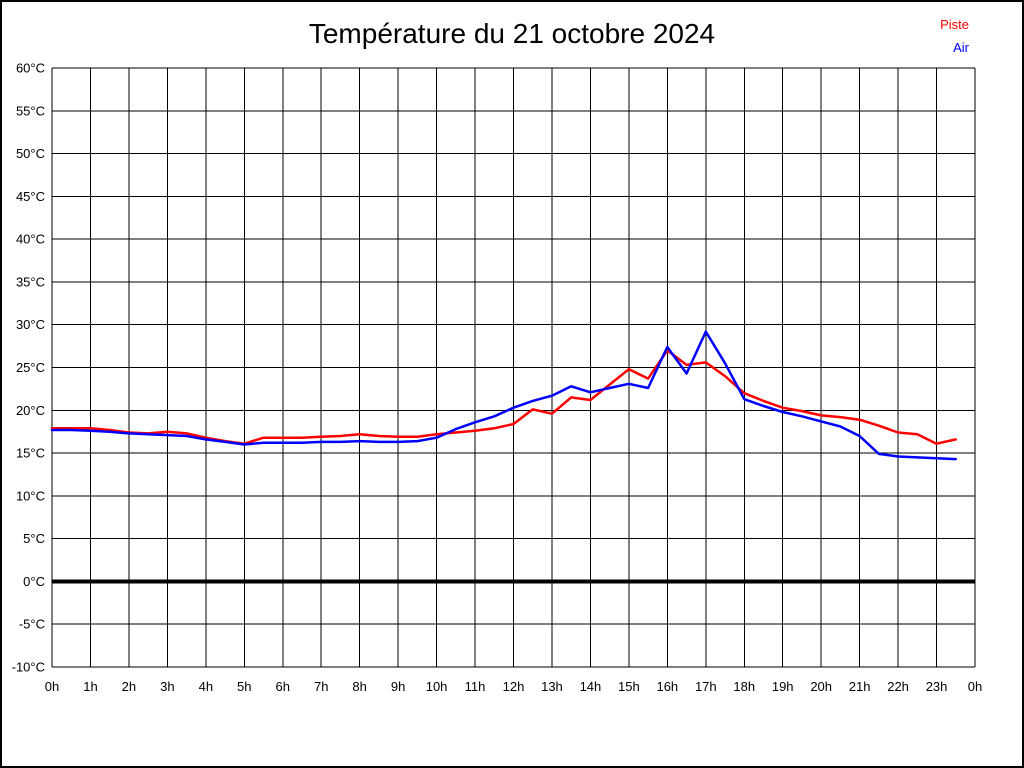 The width and height of the screenshot is (1024, 768). What do you see at coordinates (591, 686) in the screenshot?
I see `x-axis-tick-label: 14h` at bounding box center [591, 686].